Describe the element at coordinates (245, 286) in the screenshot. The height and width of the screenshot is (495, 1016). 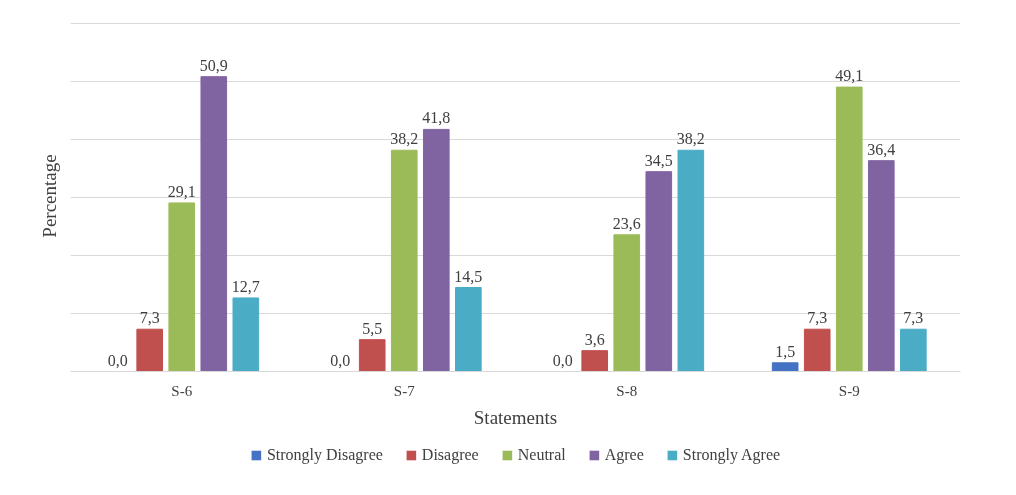
I see `data-label: 12,7` at that location.